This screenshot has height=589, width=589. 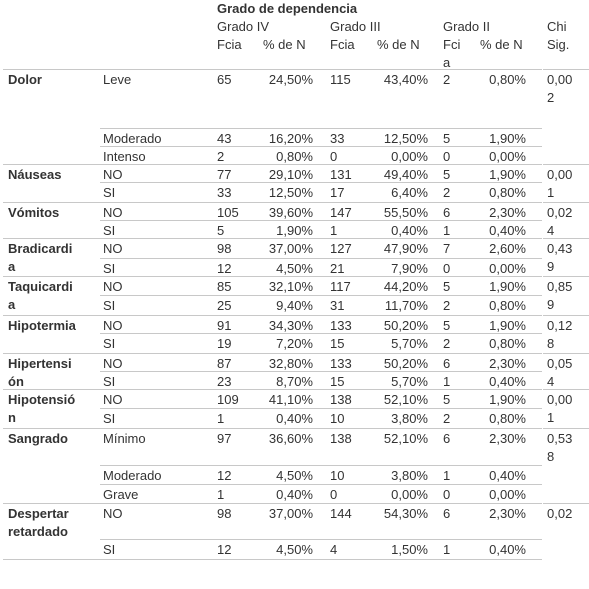 What do you see at coordinates (337, 343) in the screenshot?
I see `cell-g3f: 15` at bounding box center [337, 343].